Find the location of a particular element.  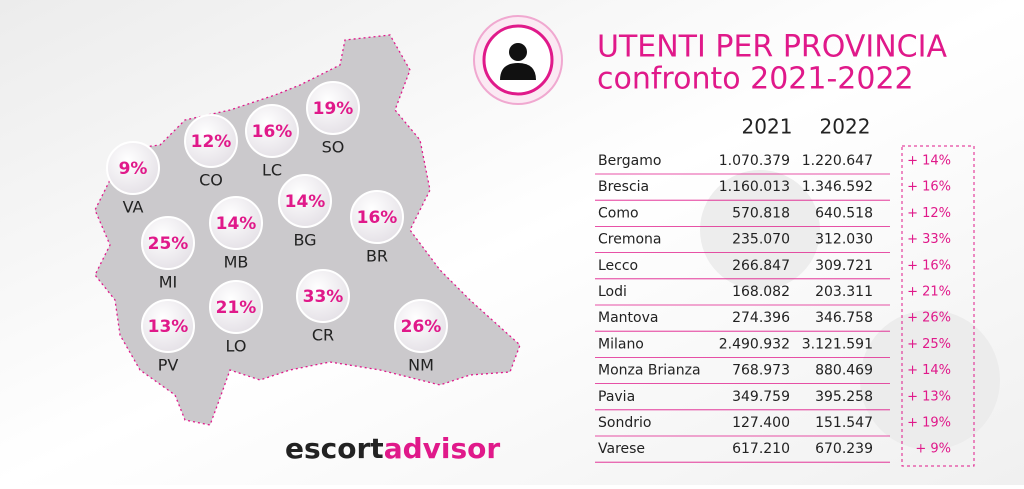

value-2022: 312.030 is located at coordinates (844, 240).